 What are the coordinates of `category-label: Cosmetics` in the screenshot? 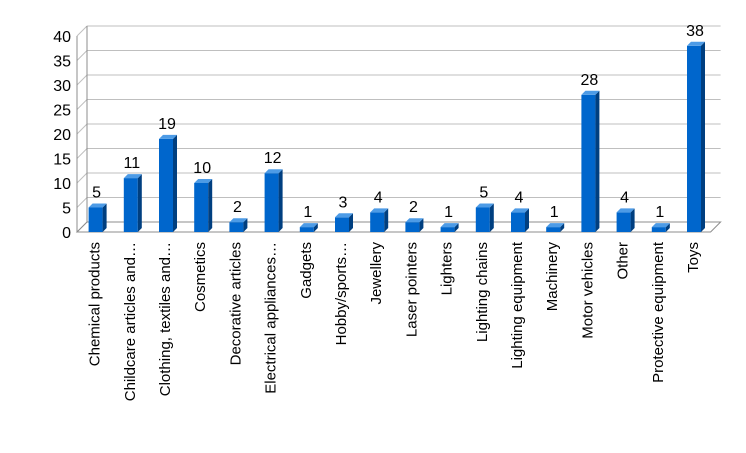 It's located at (200, 277).